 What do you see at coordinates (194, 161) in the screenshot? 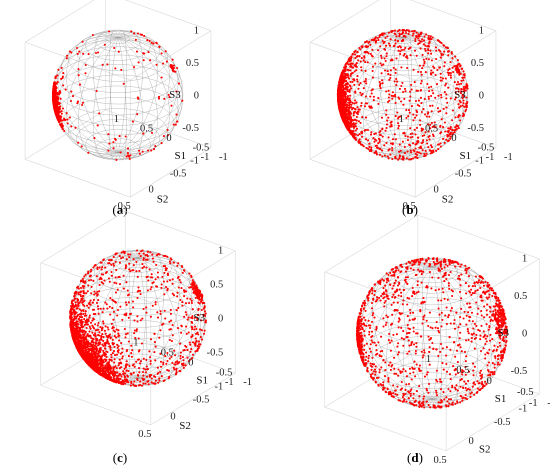
I see `z-tick-label: -1` at bounding box center [194, 161].